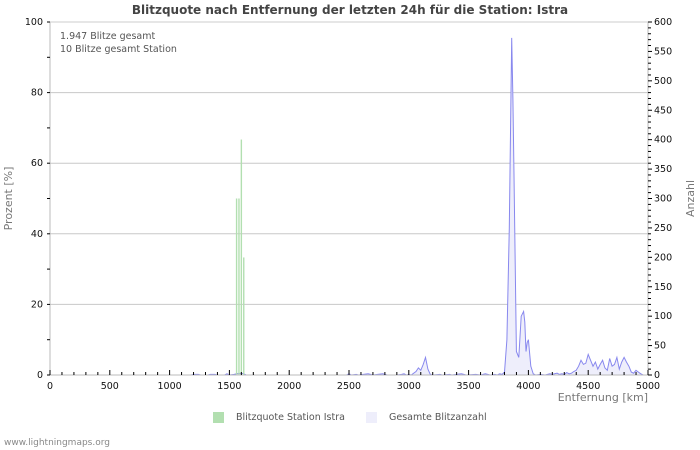 This screenshot has width=700, height=450. Describe the element at coordinates (663, 51) in the screenshot. I see `svg-text: 550` at that location.